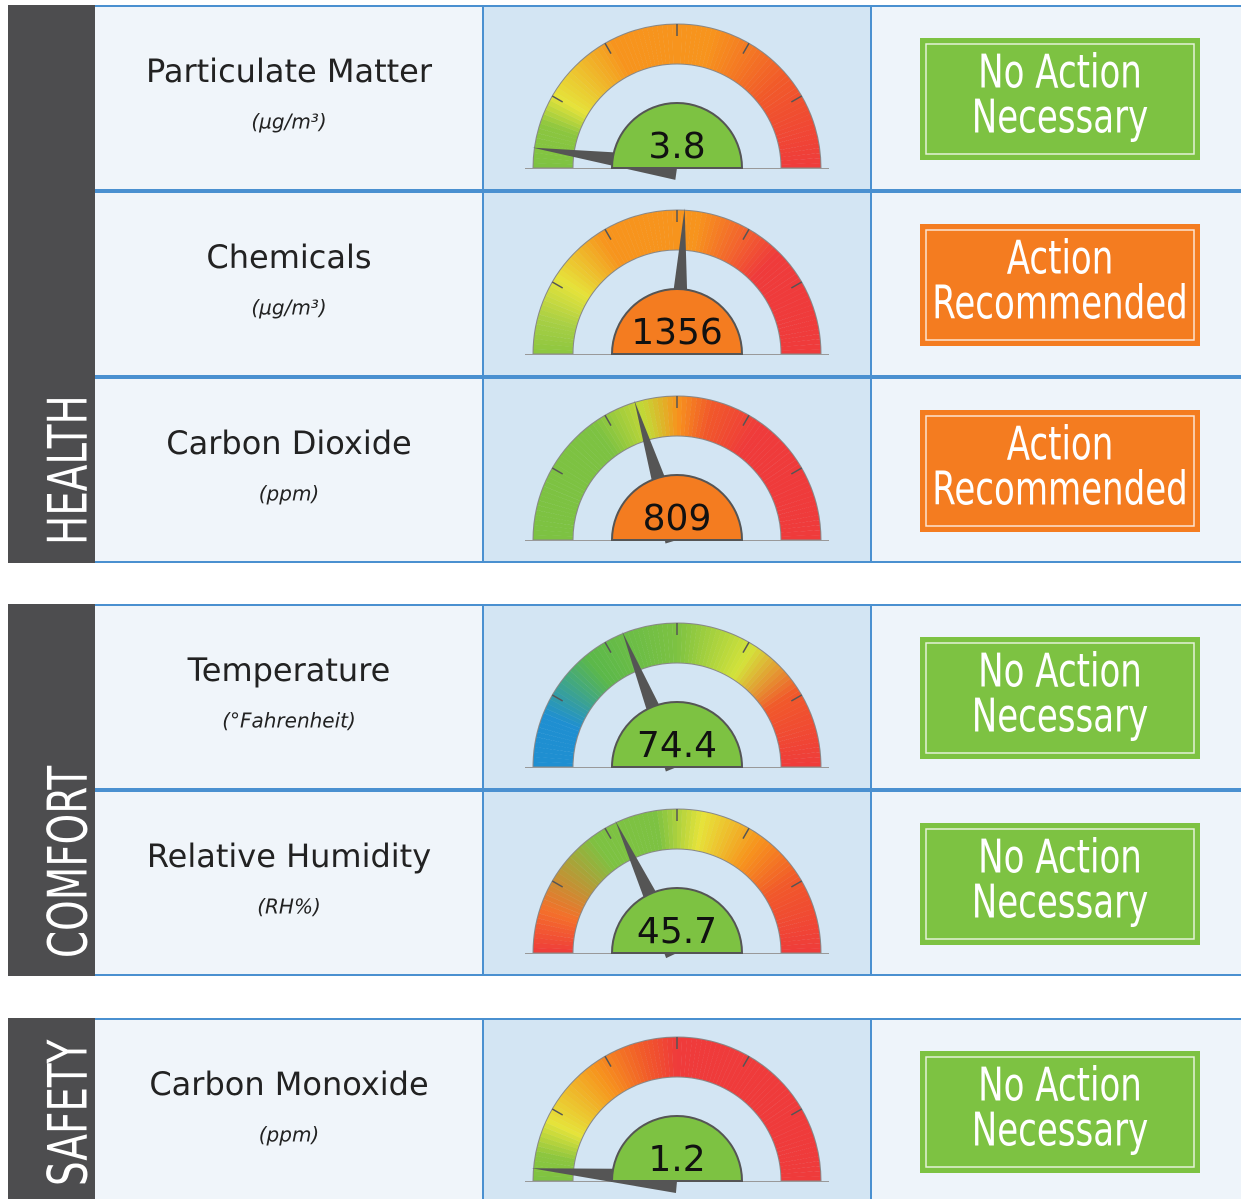  I want to click on metric-unit: (°Fahrenheit), so click(289, 721).